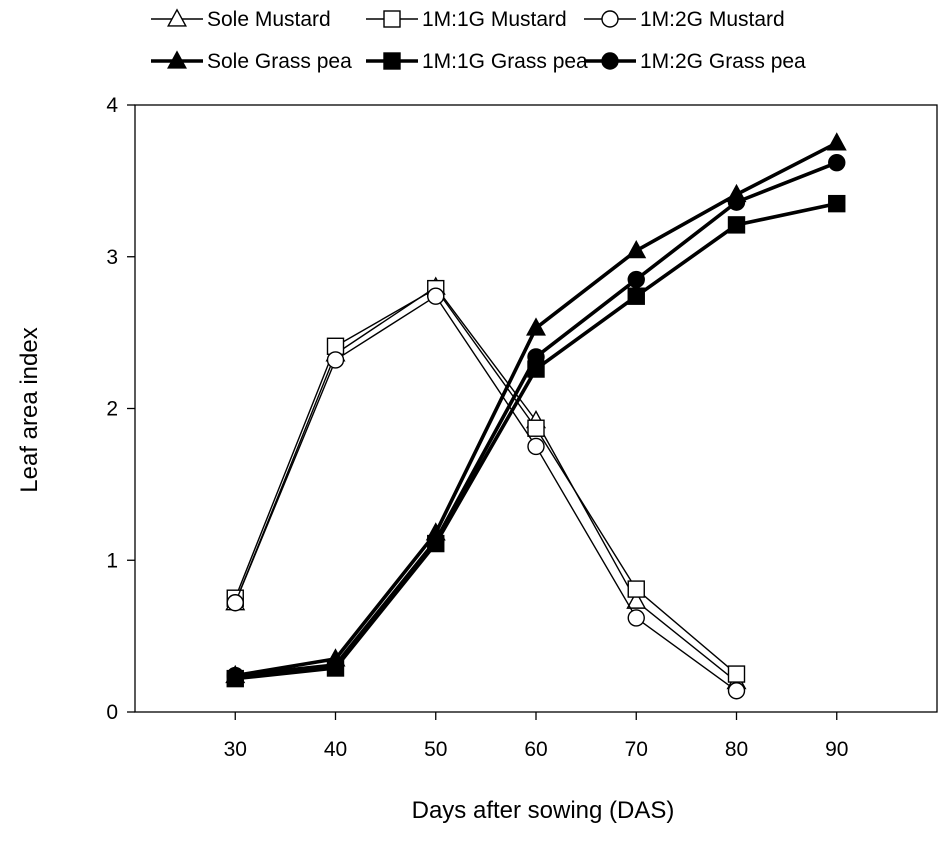 This screenshot has width=943, height=856. I want to click on x-tick-label: 90, so click(836, 749).